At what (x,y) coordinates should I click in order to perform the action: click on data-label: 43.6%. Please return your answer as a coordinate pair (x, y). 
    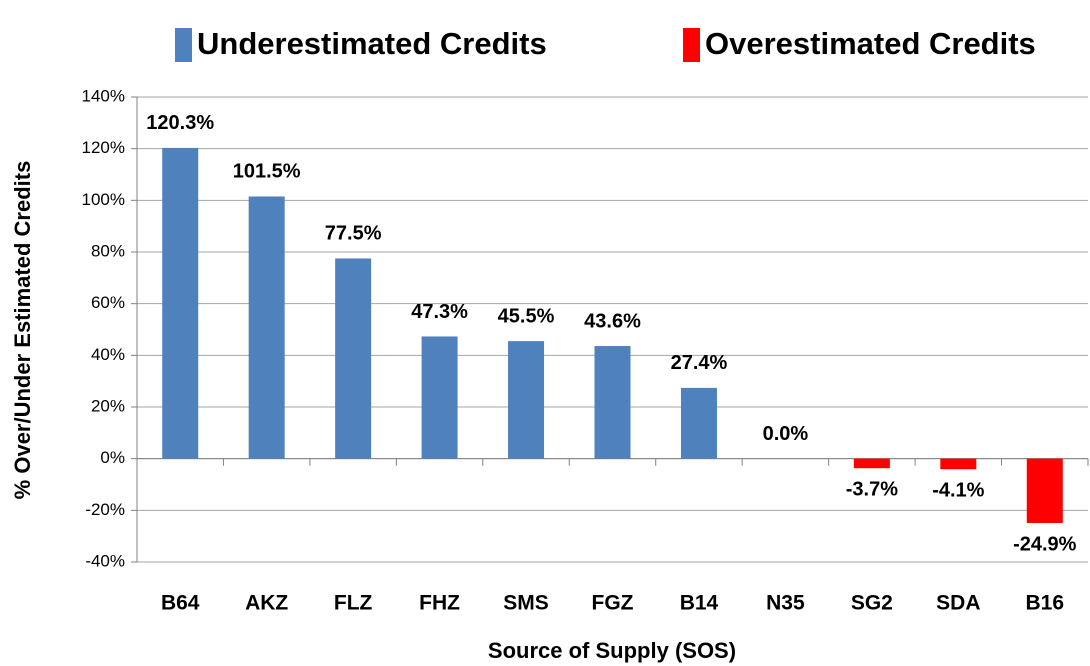
    Looking at the image, I should click on (612, 321).